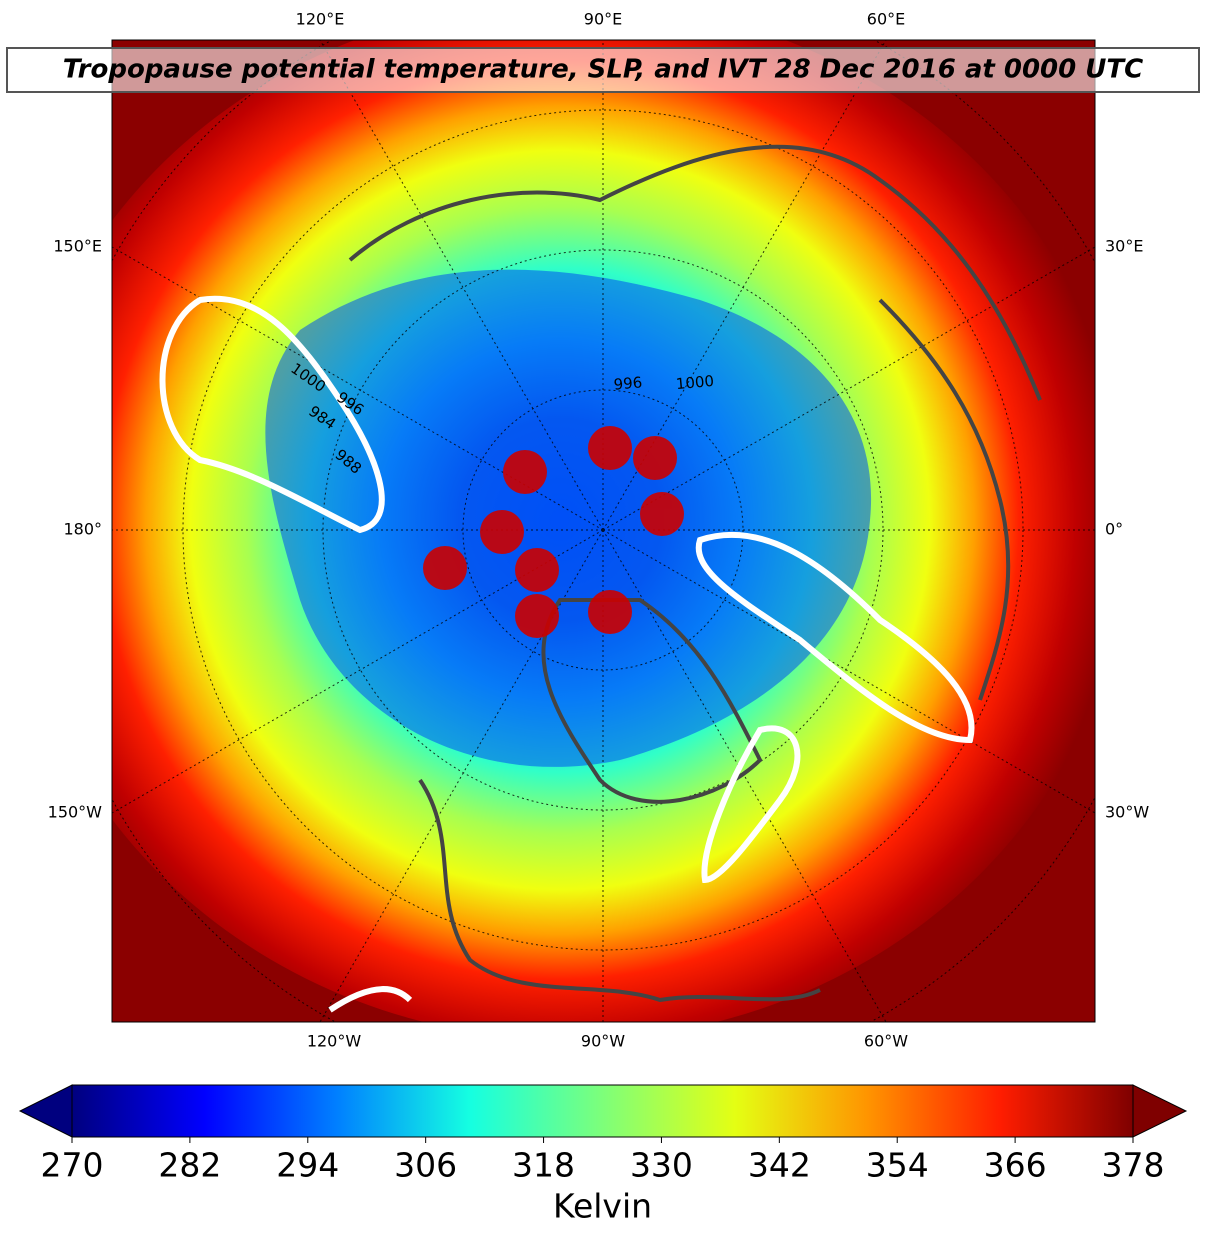 The width and height of the screenshot is (1206, 1238). Describe the element at coordinates (553, 532) in the screenshot. I see `cyclone-markers` at that location.